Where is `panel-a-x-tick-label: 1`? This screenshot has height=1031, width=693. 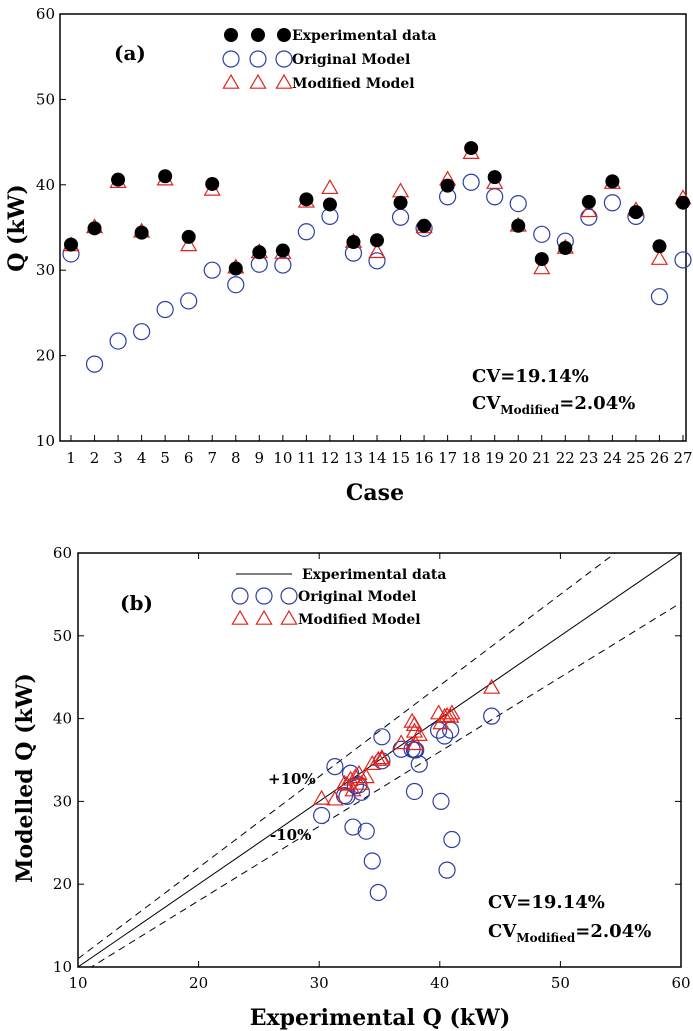
panel-a-x-tick-label: 1 is located at coordinates (71, 458).